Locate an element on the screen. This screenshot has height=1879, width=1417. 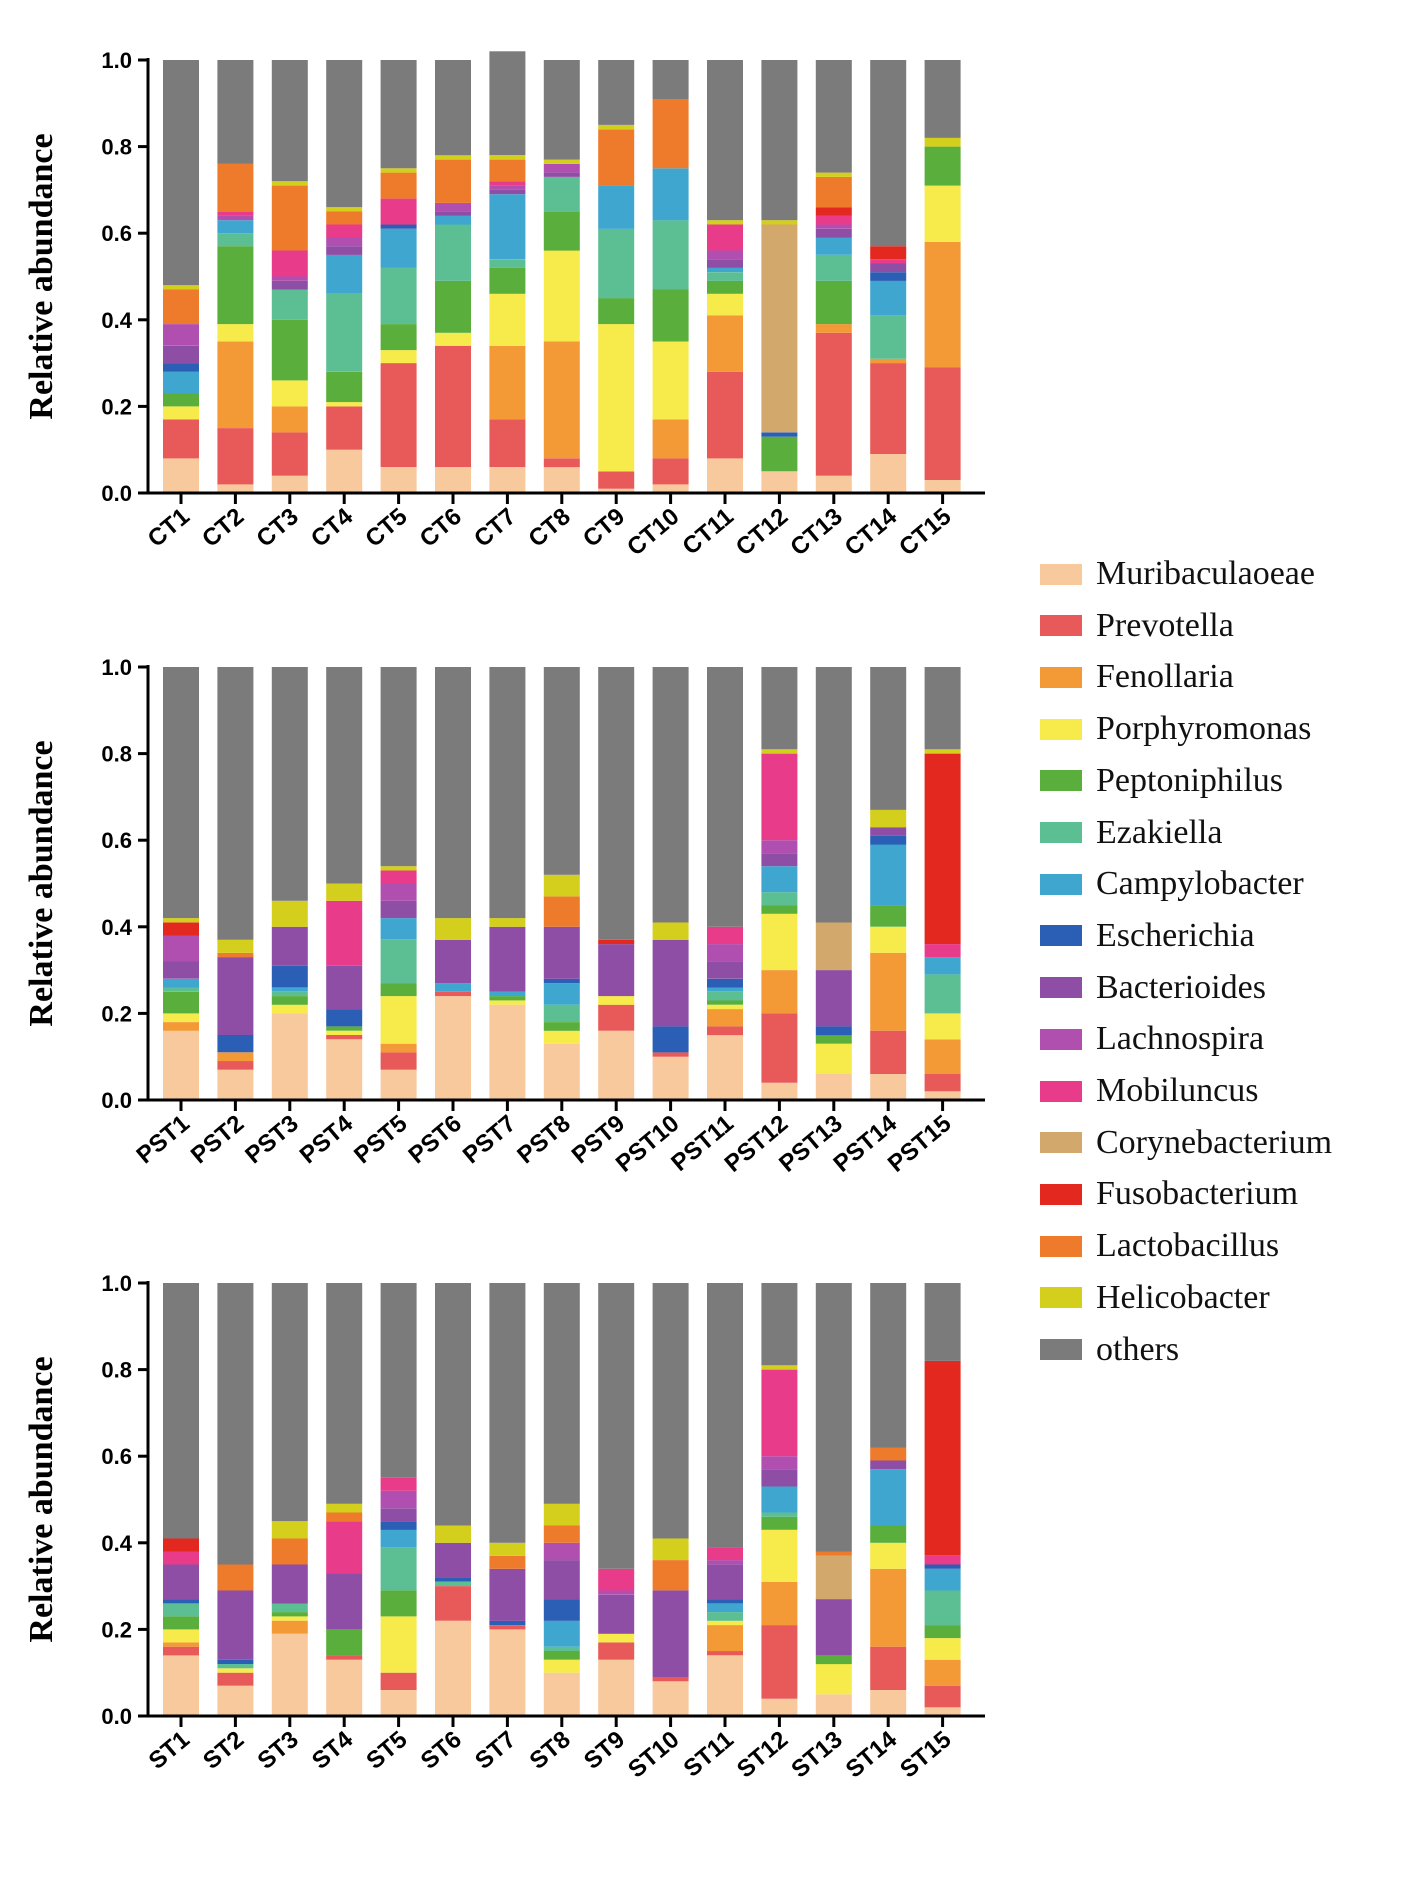
bar-segment-st14-prevotella is located at coordinates (888, 1668).